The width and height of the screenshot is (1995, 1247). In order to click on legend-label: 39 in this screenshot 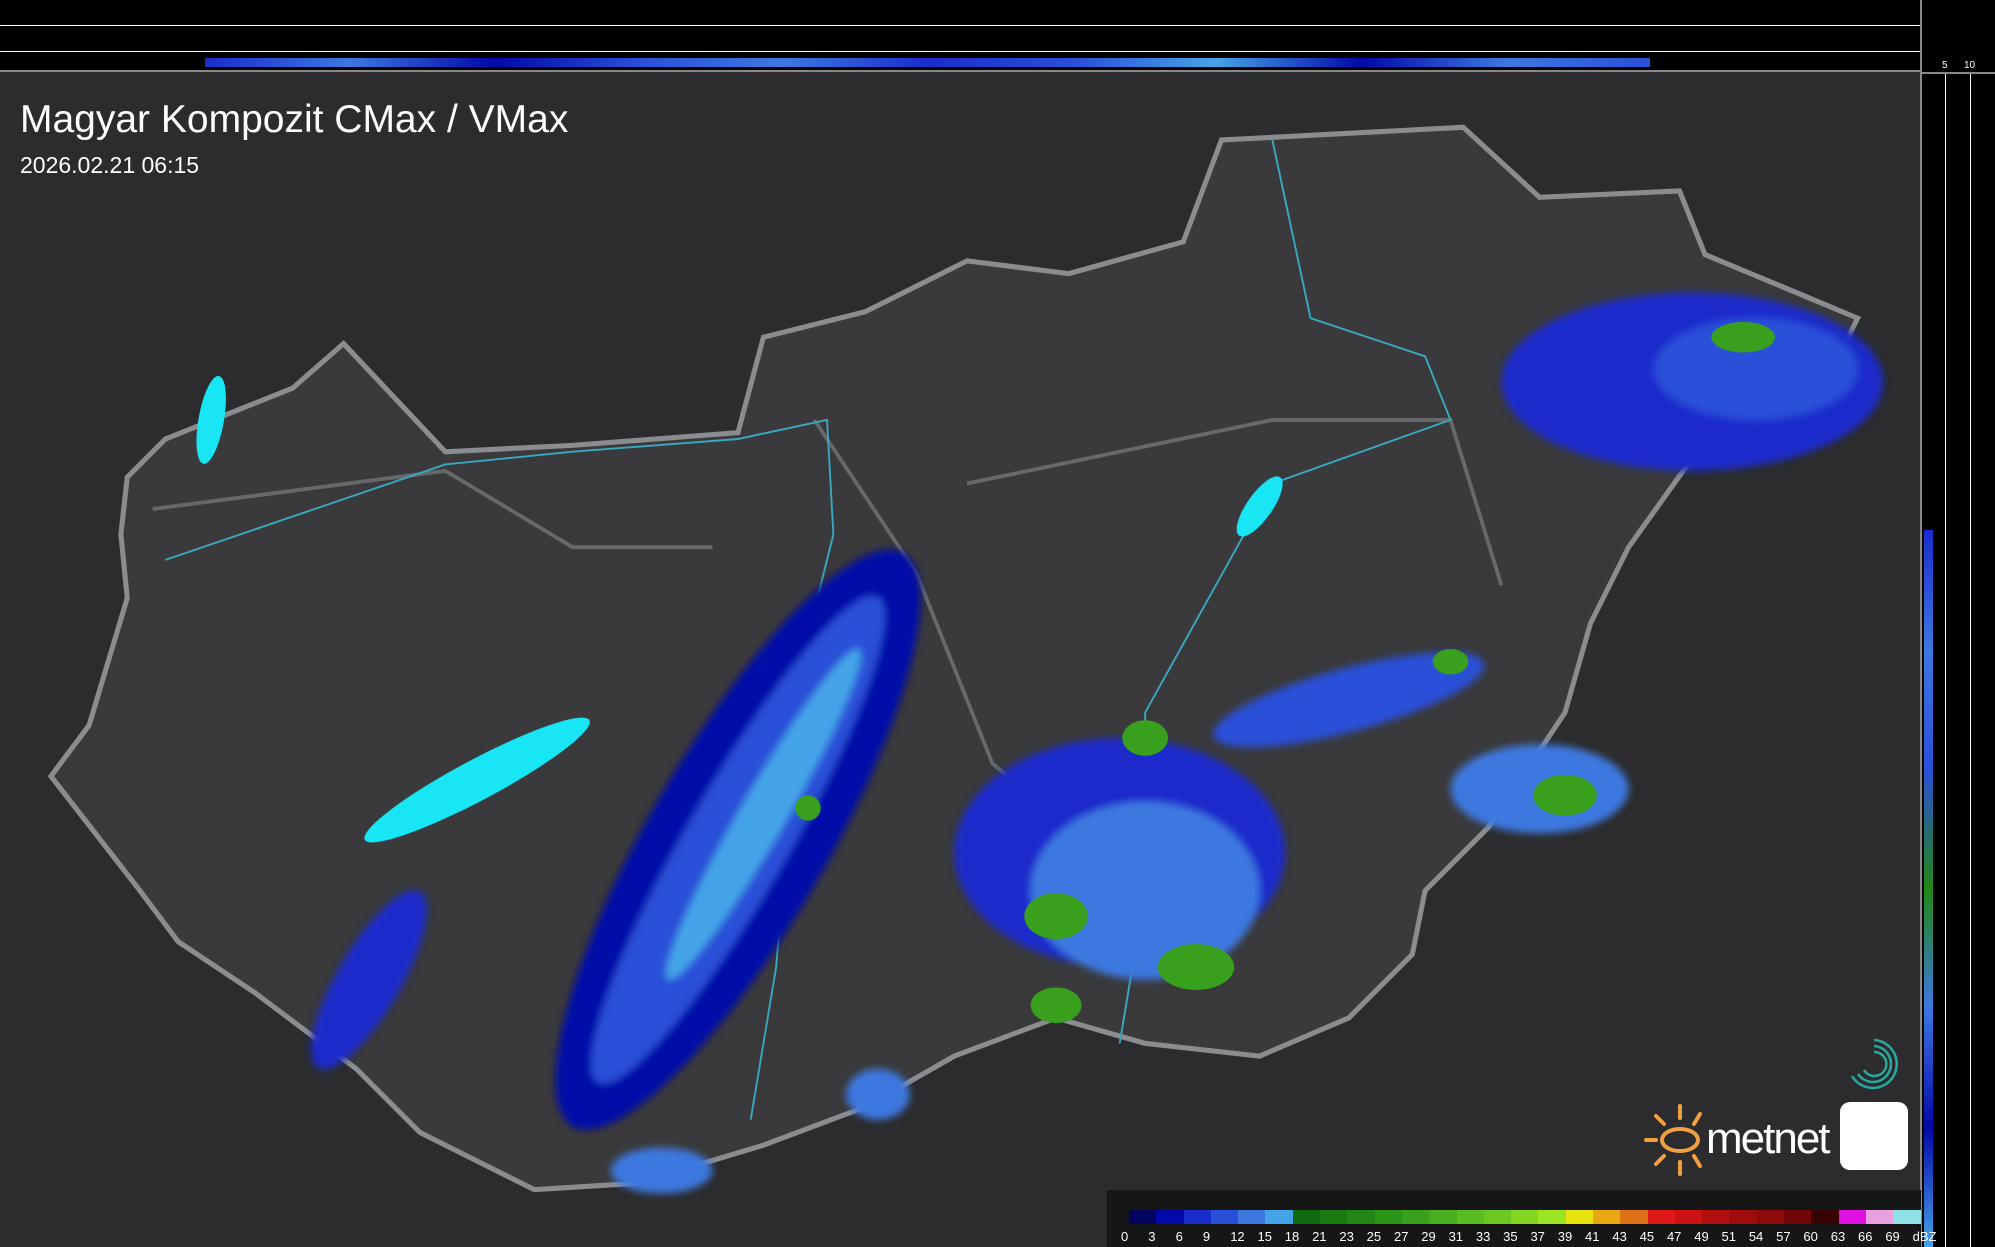, I will do `click(1565, 1236)`.